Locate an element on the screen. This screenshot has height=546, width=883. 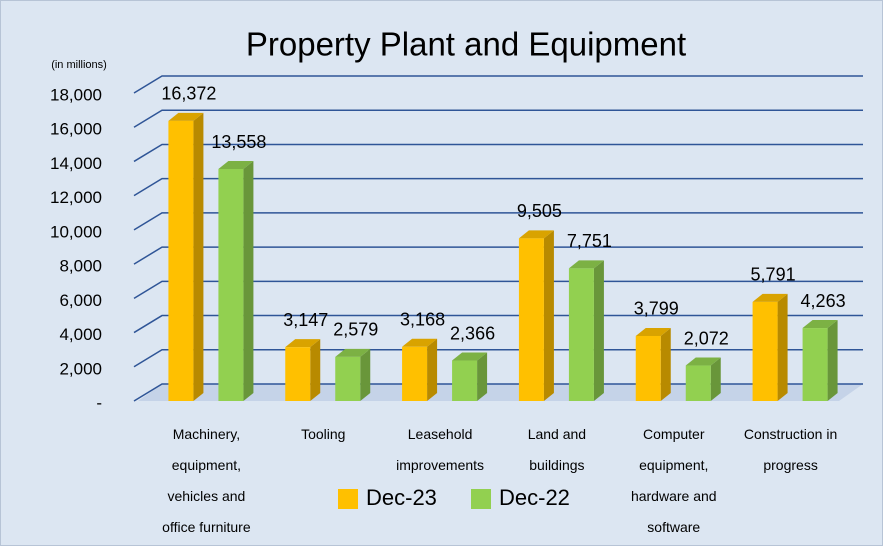
legend-label: Dec-23 is located at coordinates (401, 497).